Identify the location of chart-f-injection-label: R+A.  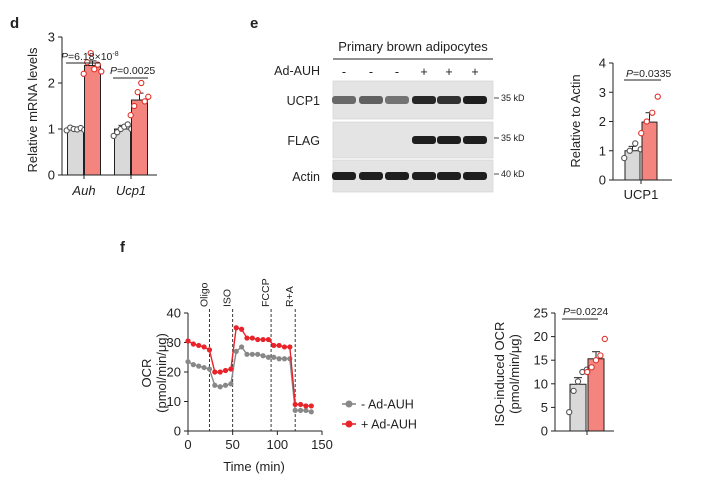
(290, 296).